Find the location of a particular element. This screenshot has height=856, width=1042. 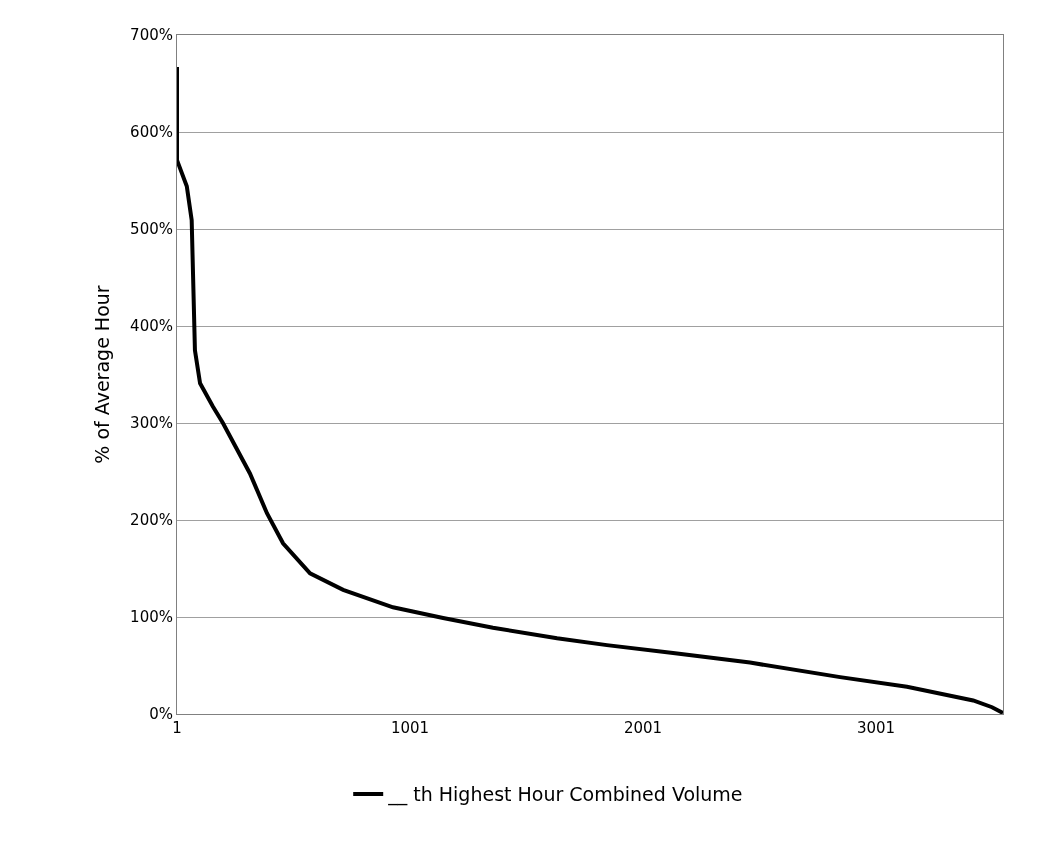

legend-label: __ th Highest Hour Combined Volume is located at coordinates (565, 795).